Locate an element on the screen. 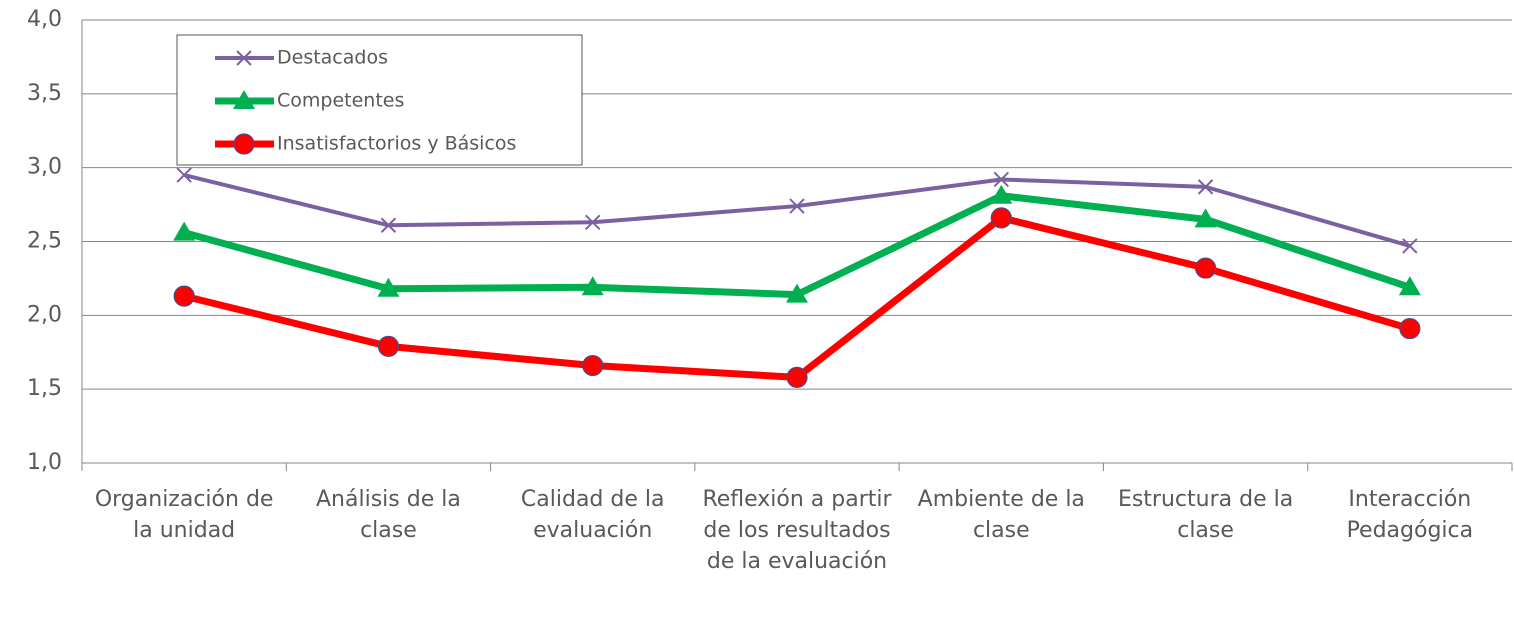 The height and width of the screenshot is (635, 1514). y-tick-label: 1,5 is located at coordinates (44, 388).